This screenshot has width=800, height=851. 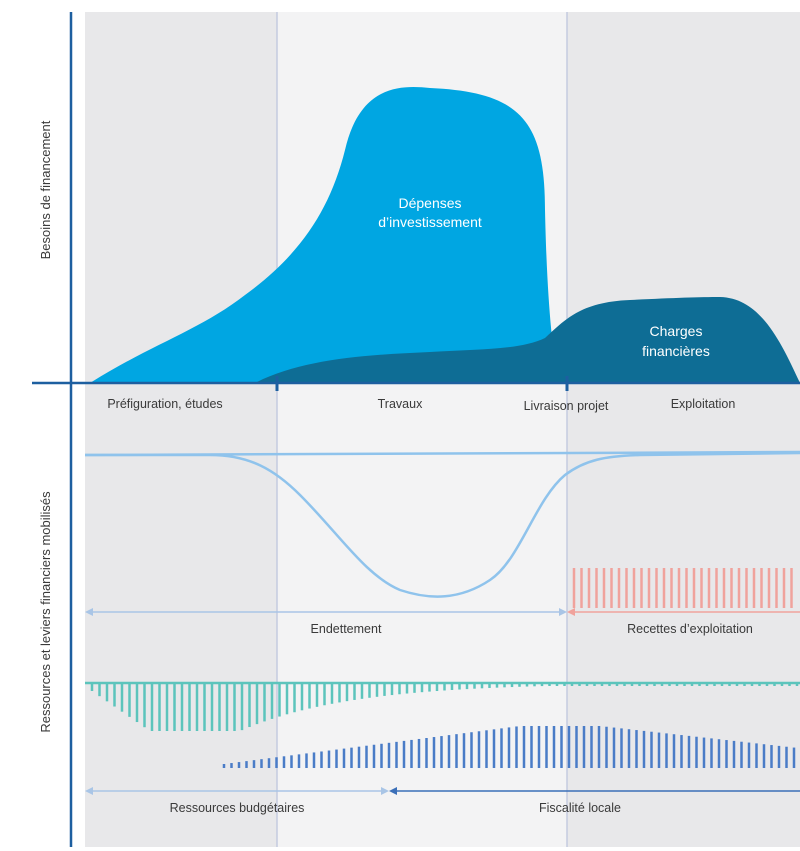 I want to click on ressources-arrow-left, so click(x=89, y=791).